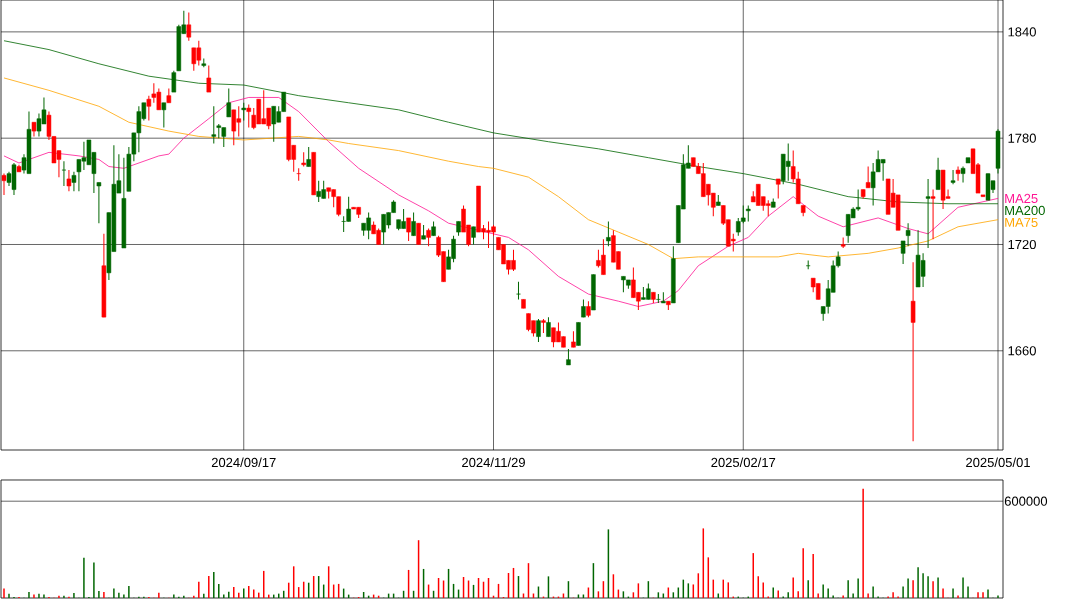 The width and height of the screenshot is (1065, 600). Describe the element at coordinates (1022, 244) in the screenshot. I see `y-tick-label: 1720` at that location.